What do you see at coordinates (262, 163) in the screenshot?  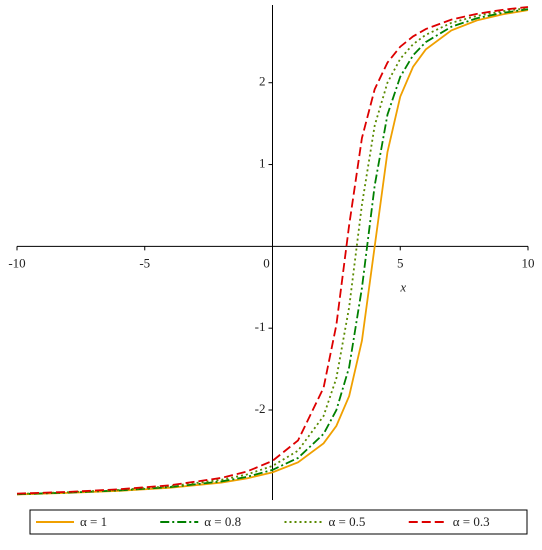 I see `y-tick-label: 1` at bounding box center [262, 163].